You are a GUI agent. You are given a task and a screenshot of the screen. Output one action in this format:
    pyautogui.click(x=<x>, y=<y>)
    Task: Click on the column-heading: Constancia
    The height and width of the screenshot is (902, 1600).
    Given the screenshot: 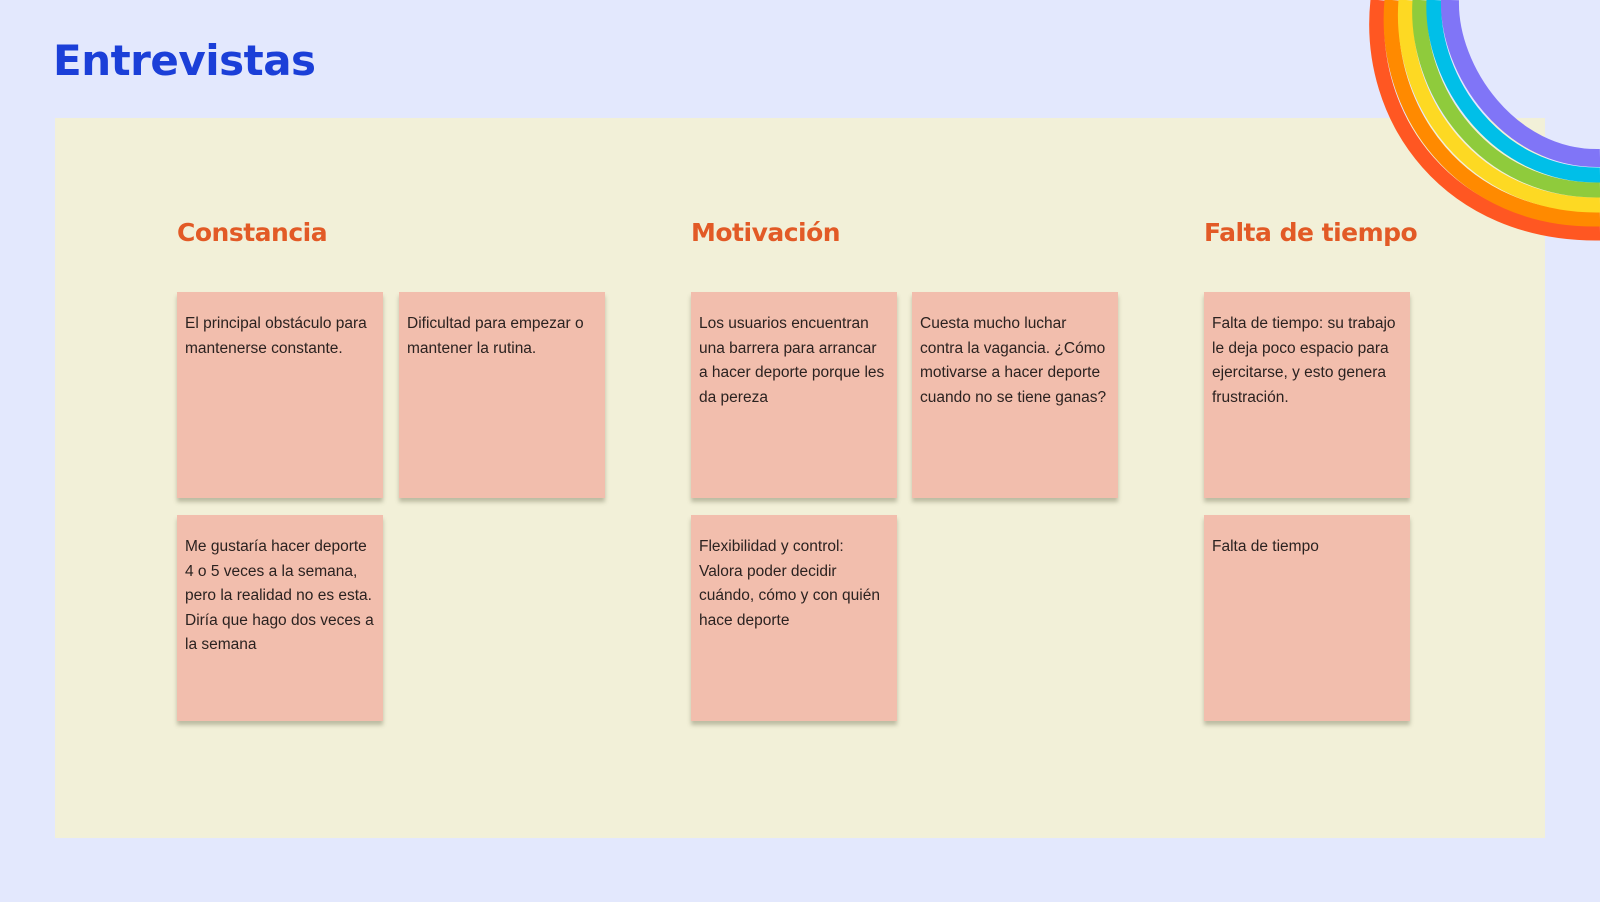 What is the action you would take?
    pyautogui.click(x=252, y=232)
    